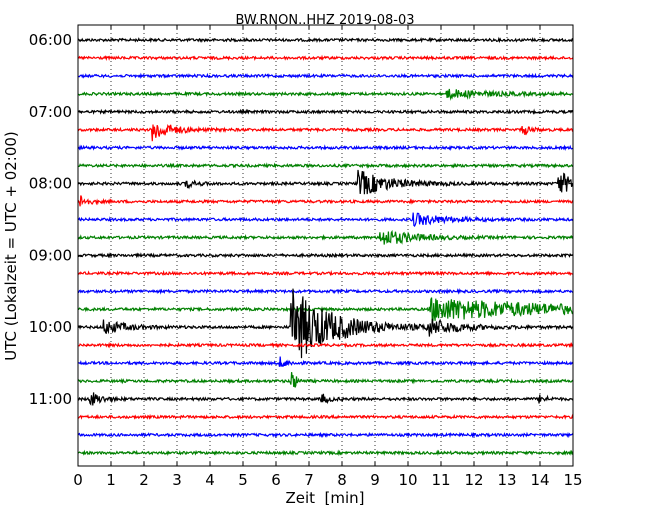 The width and height of the screenshot is (650, 520). Describe the element at coordinates (50, 327) in the screenshot. I see `y-tick-label: 10:00` at that location.